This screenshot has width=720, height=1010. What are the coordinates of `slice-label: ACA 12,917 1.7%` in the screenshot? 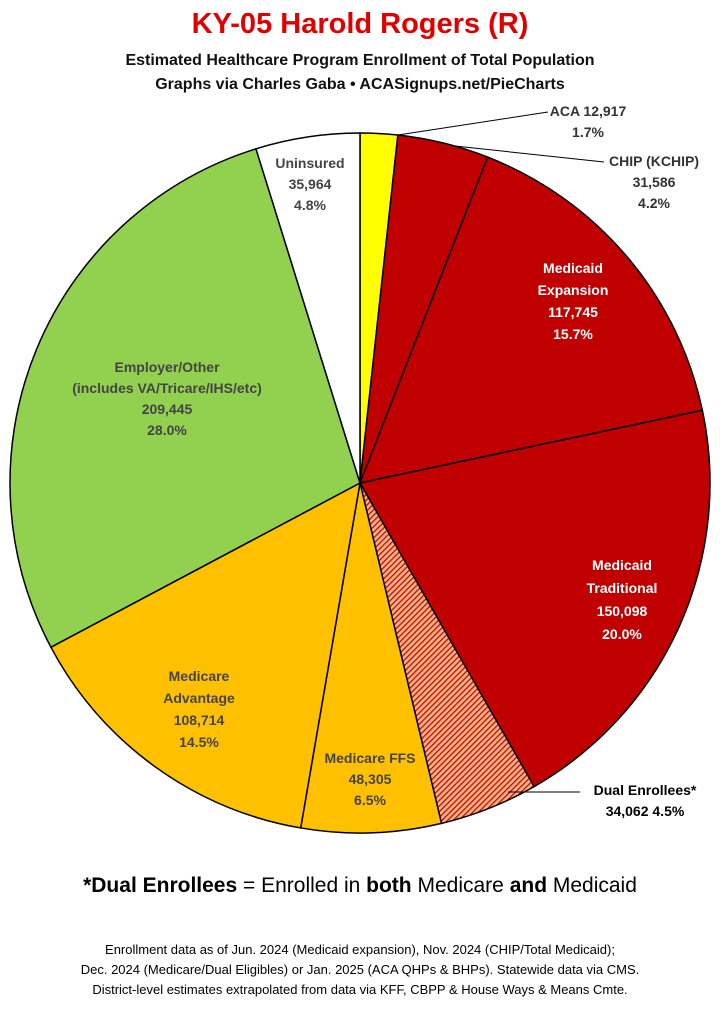 It's located at (588, 121).